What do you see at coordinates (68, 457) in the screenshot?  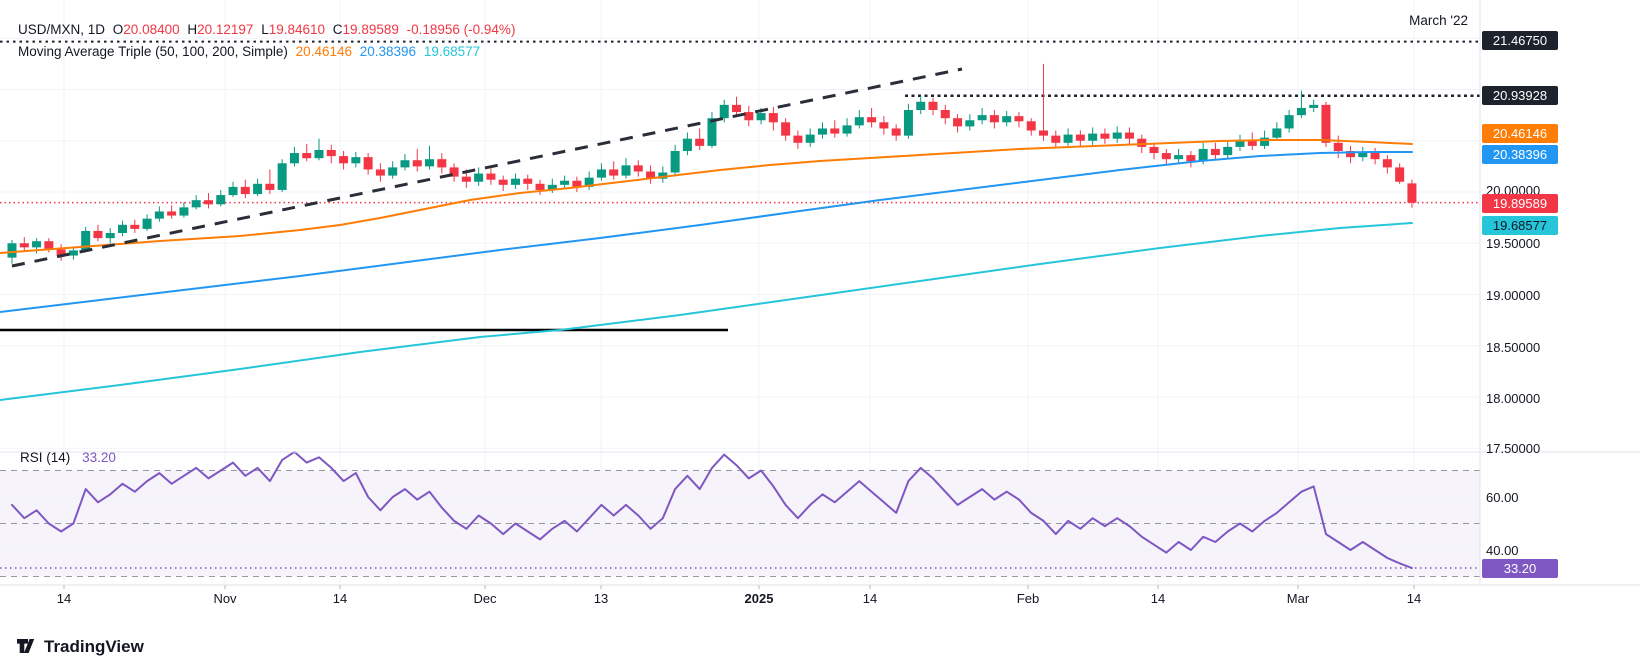 I see `rsi-indicator-legend: RSI (14) 33.20` at bounding box center [68, 457].